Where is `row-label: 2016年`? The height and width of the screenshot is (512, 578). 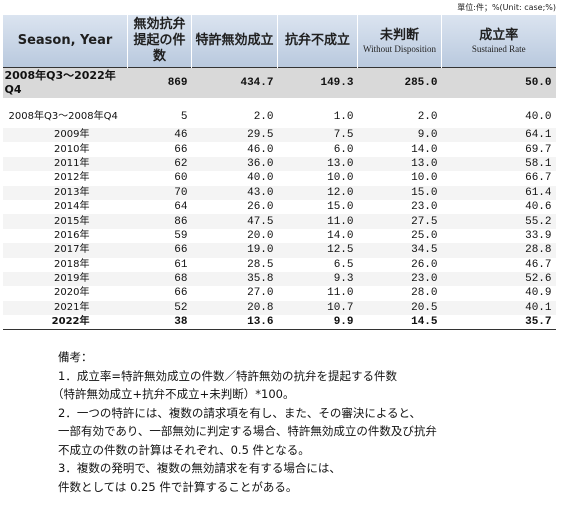 row-label: 2016年 is located at coordinates (72, 235).